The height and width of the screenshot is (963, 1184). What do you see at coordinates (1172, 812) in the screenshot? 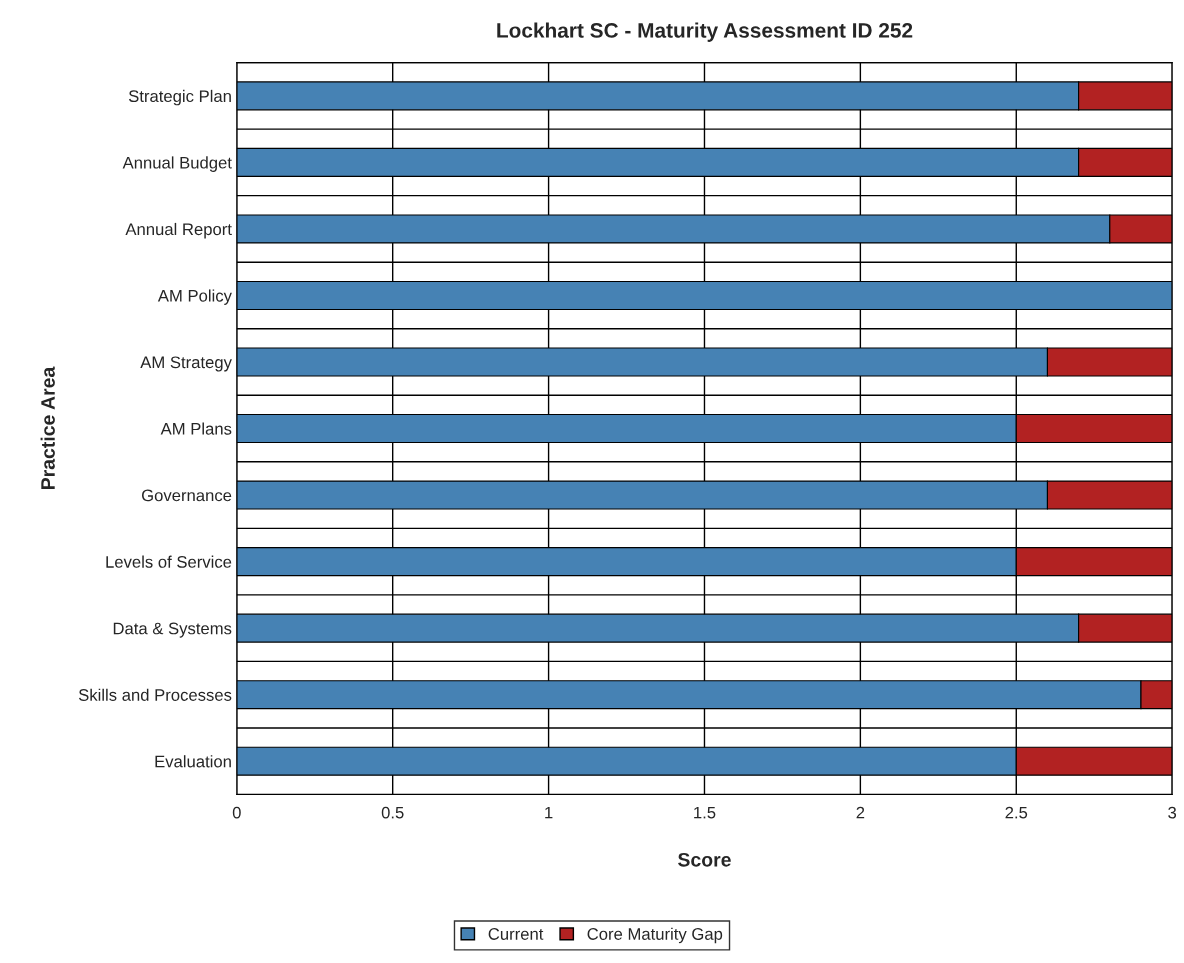
I see `x-tick-label: 3` at bounding box center [1172, 812].